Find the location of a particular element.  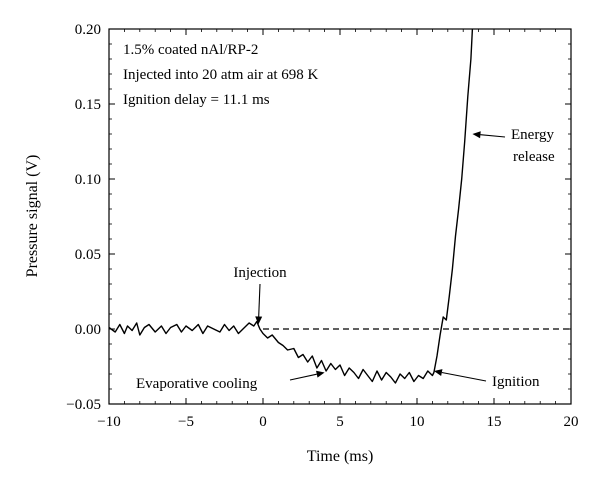

info-text-line-3: Ignition delay = 11.1 ms is located at coordinates (196, 100).